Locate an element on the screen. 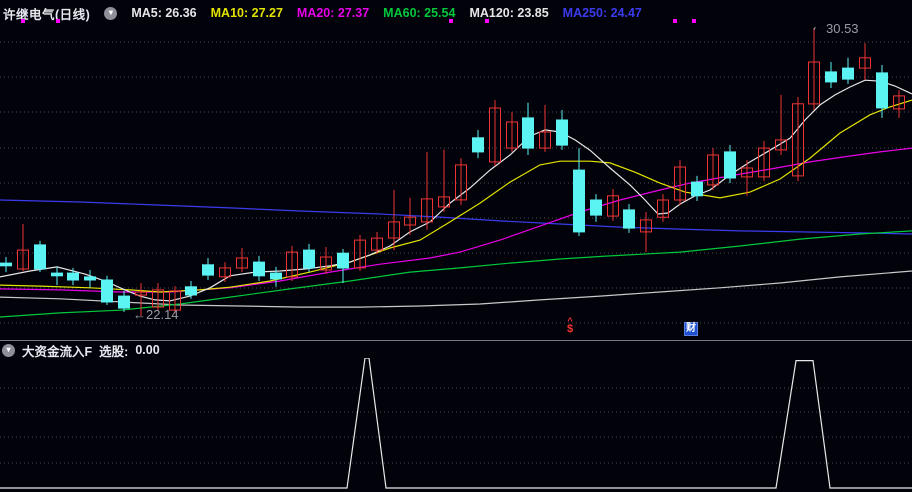 This screenshot has height=492, width=912. ma10-value: MA10: 27.27 is located at coordinates (246, 13).